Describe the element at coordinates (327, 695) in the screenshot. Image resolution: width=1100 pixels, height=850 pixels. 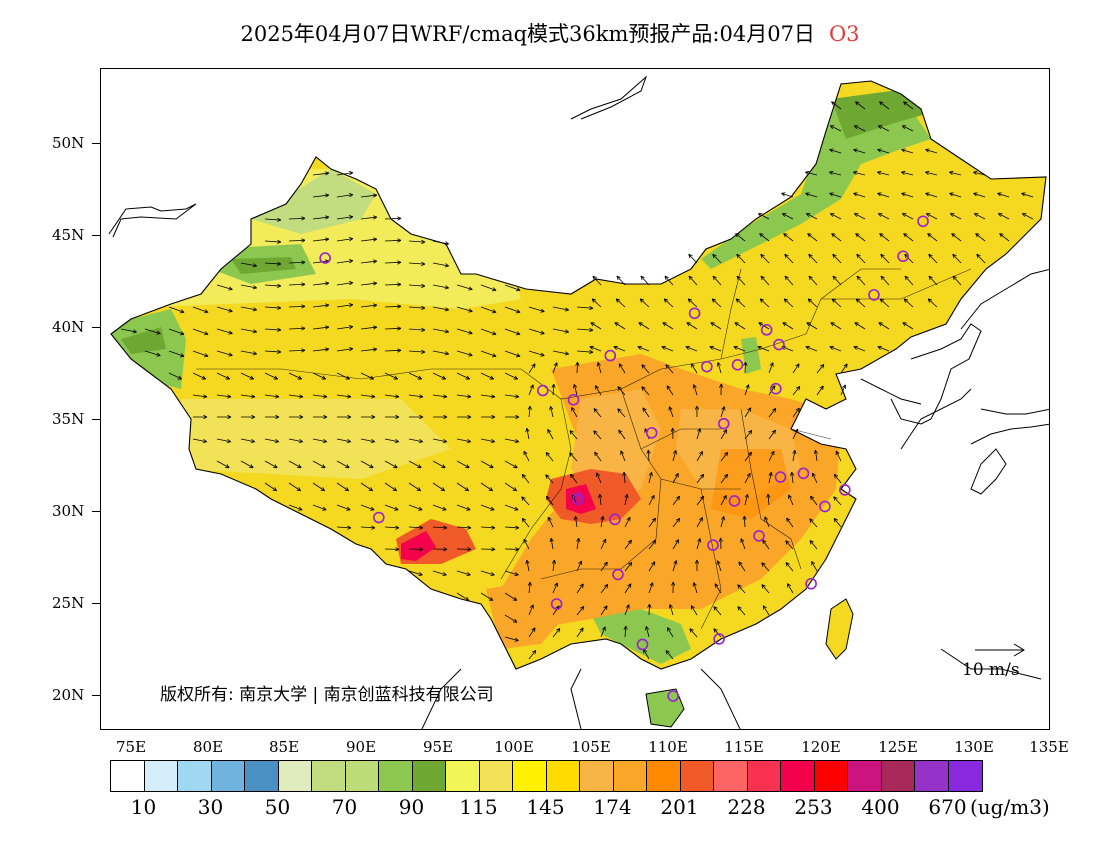
I see `copyright-notice: 版权所有: 南京大学 | 南京创蓝科技有限公司` at that location.